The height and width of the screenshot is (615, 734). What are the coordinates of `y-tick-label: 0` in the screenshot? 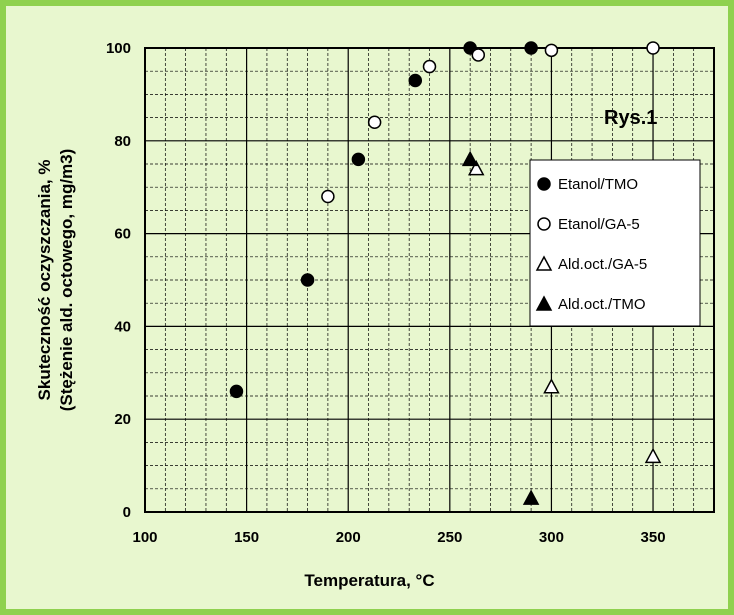 It's located at (127, 512).